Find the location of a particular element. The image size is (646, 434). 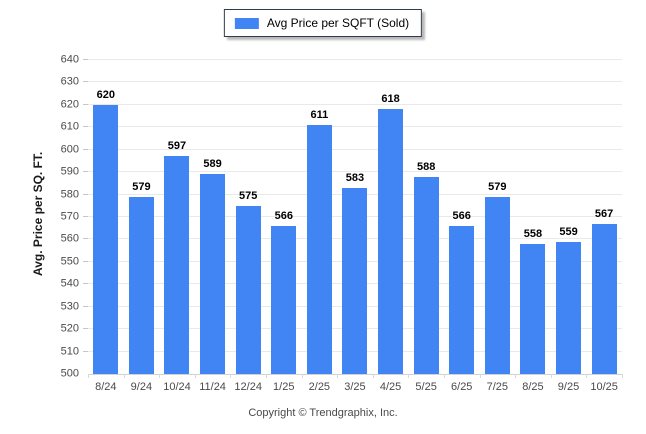

x-tick-label: 5/25 is located at coordinates (426, 387).